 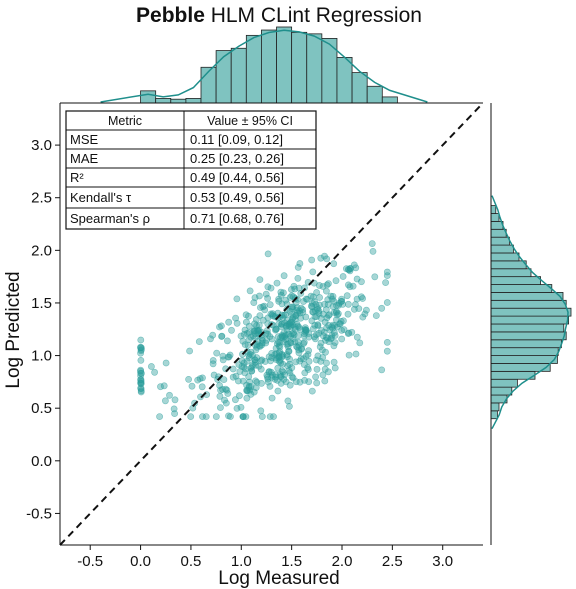 I want to click on y-tick-label: -0.5, so click(x=39, y=513).